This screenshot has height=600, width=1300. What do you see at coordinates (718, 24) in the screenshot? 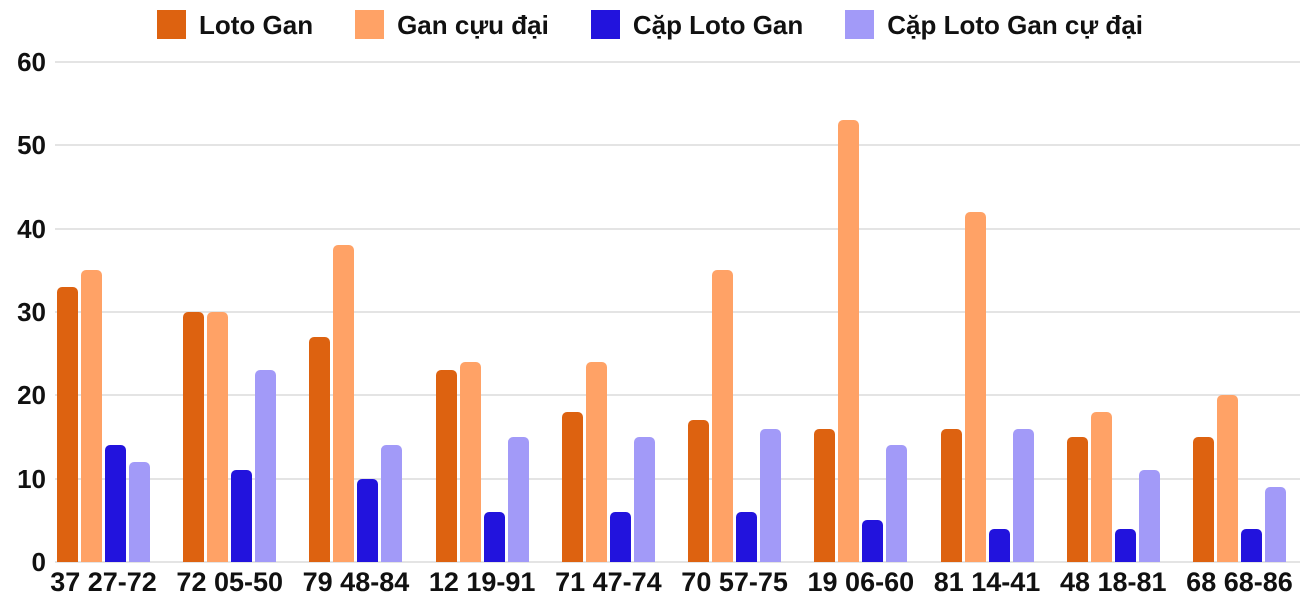
I see `legend-label: Cặp Loto Gan` at bounding box center [718, 24].